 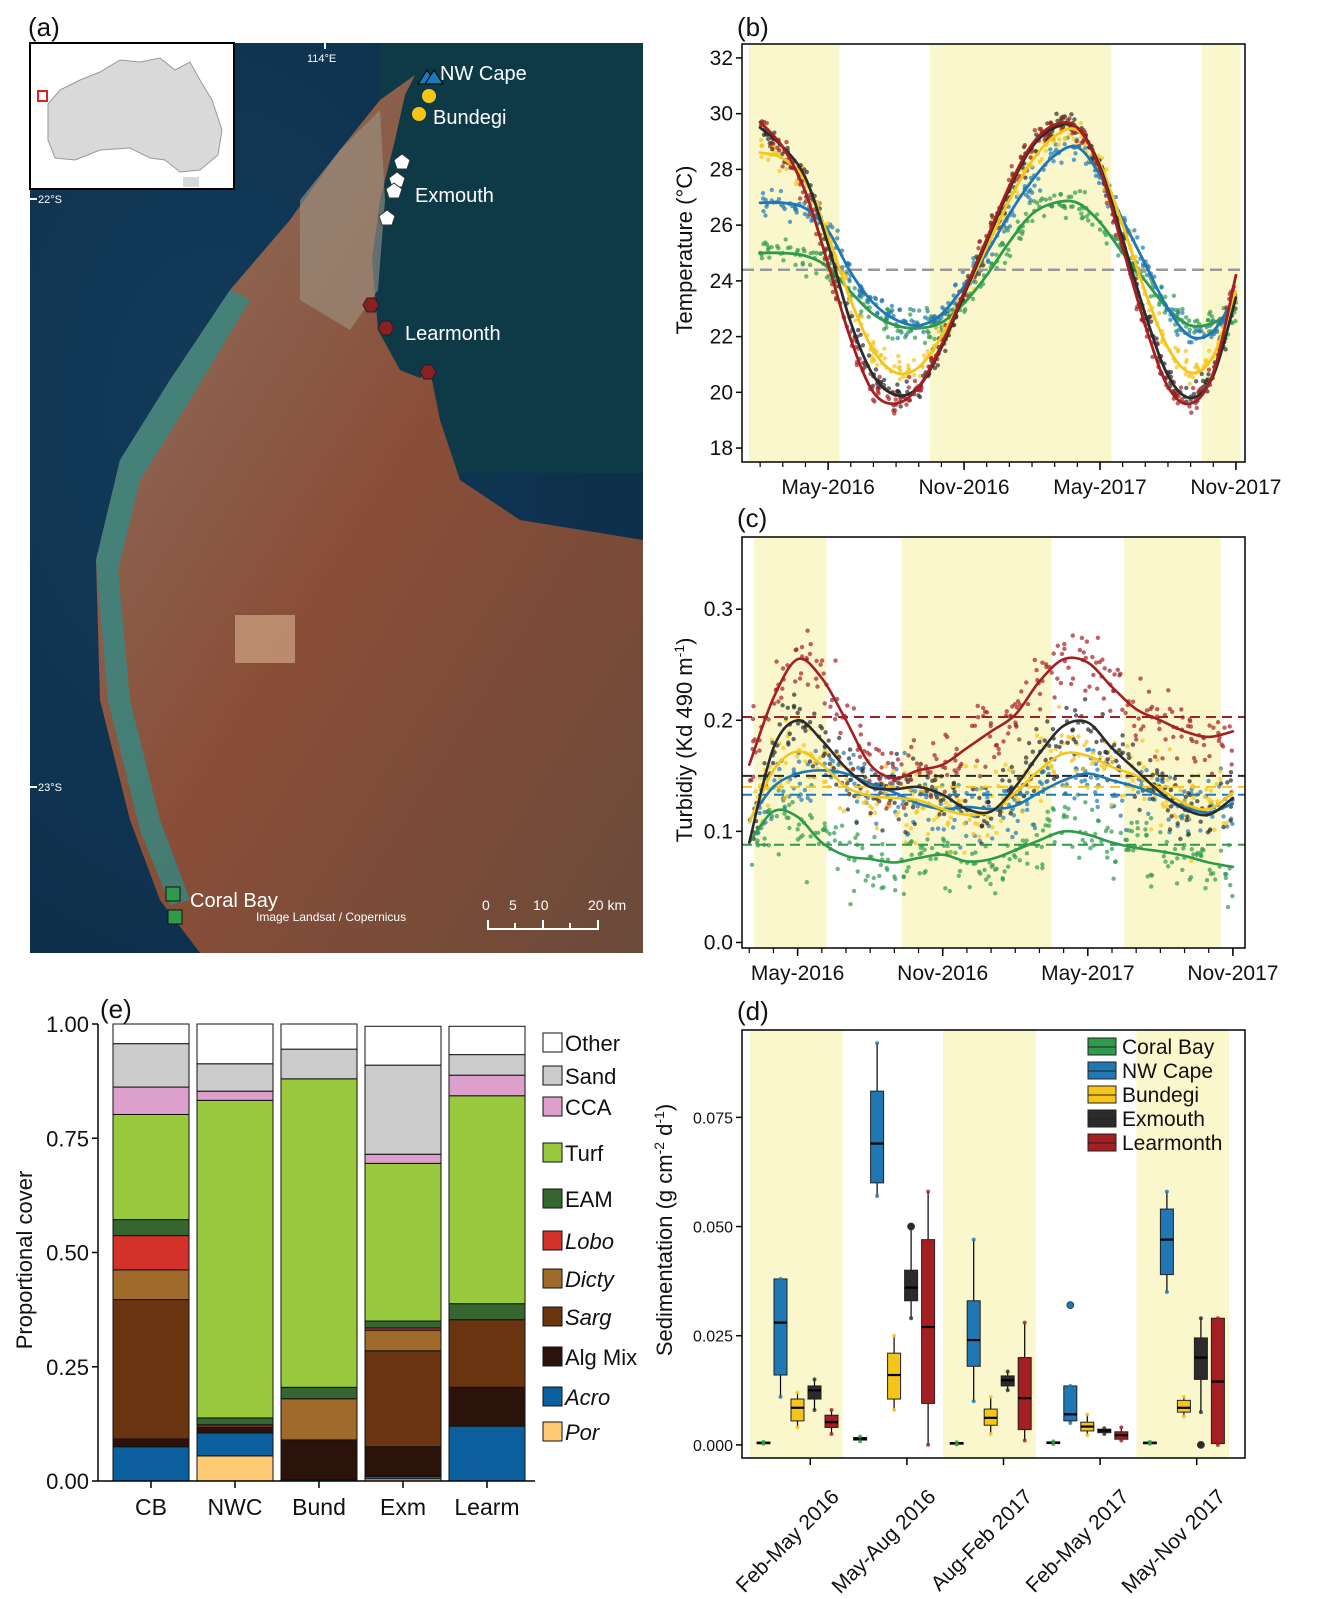 What do you see at coordinates (321, 59) in the screenshot?
I see `lon-label: 114°E` at bounding box center [321, 59].